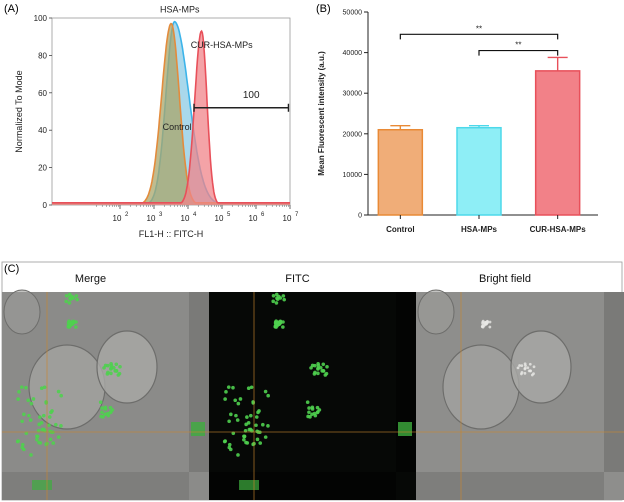  I want to click on series-label: CUR-HSA-MPs, so click(222, 45).